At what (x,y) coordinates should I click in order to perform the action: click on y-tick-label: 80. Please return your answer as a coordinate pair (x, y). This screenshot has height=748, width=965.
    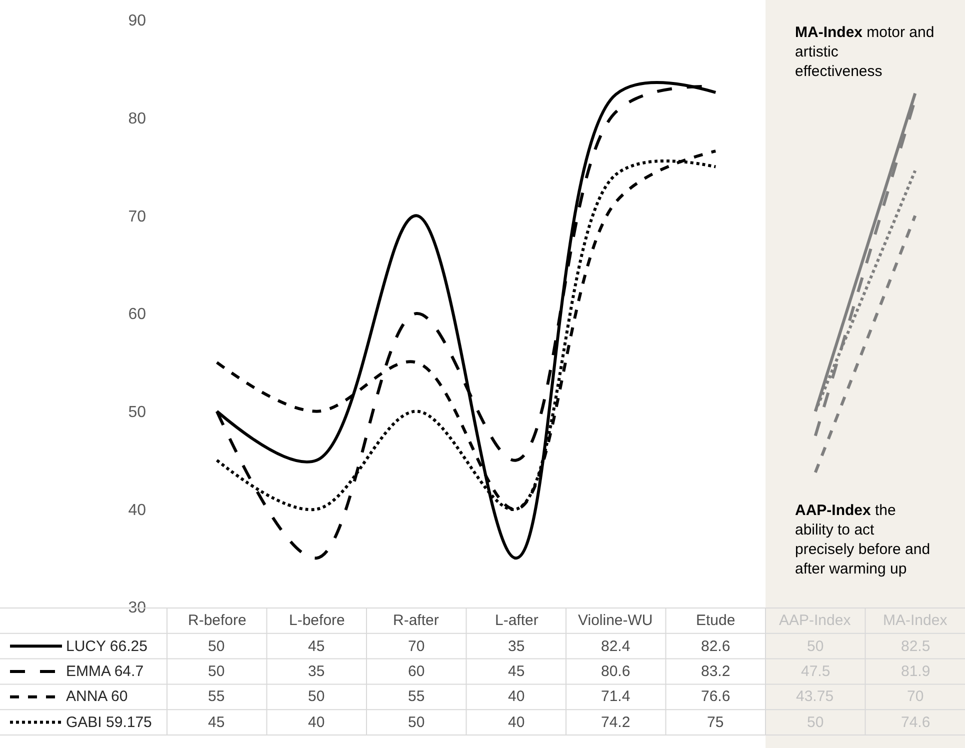
    Looking at the image, I should click on (137, 119).